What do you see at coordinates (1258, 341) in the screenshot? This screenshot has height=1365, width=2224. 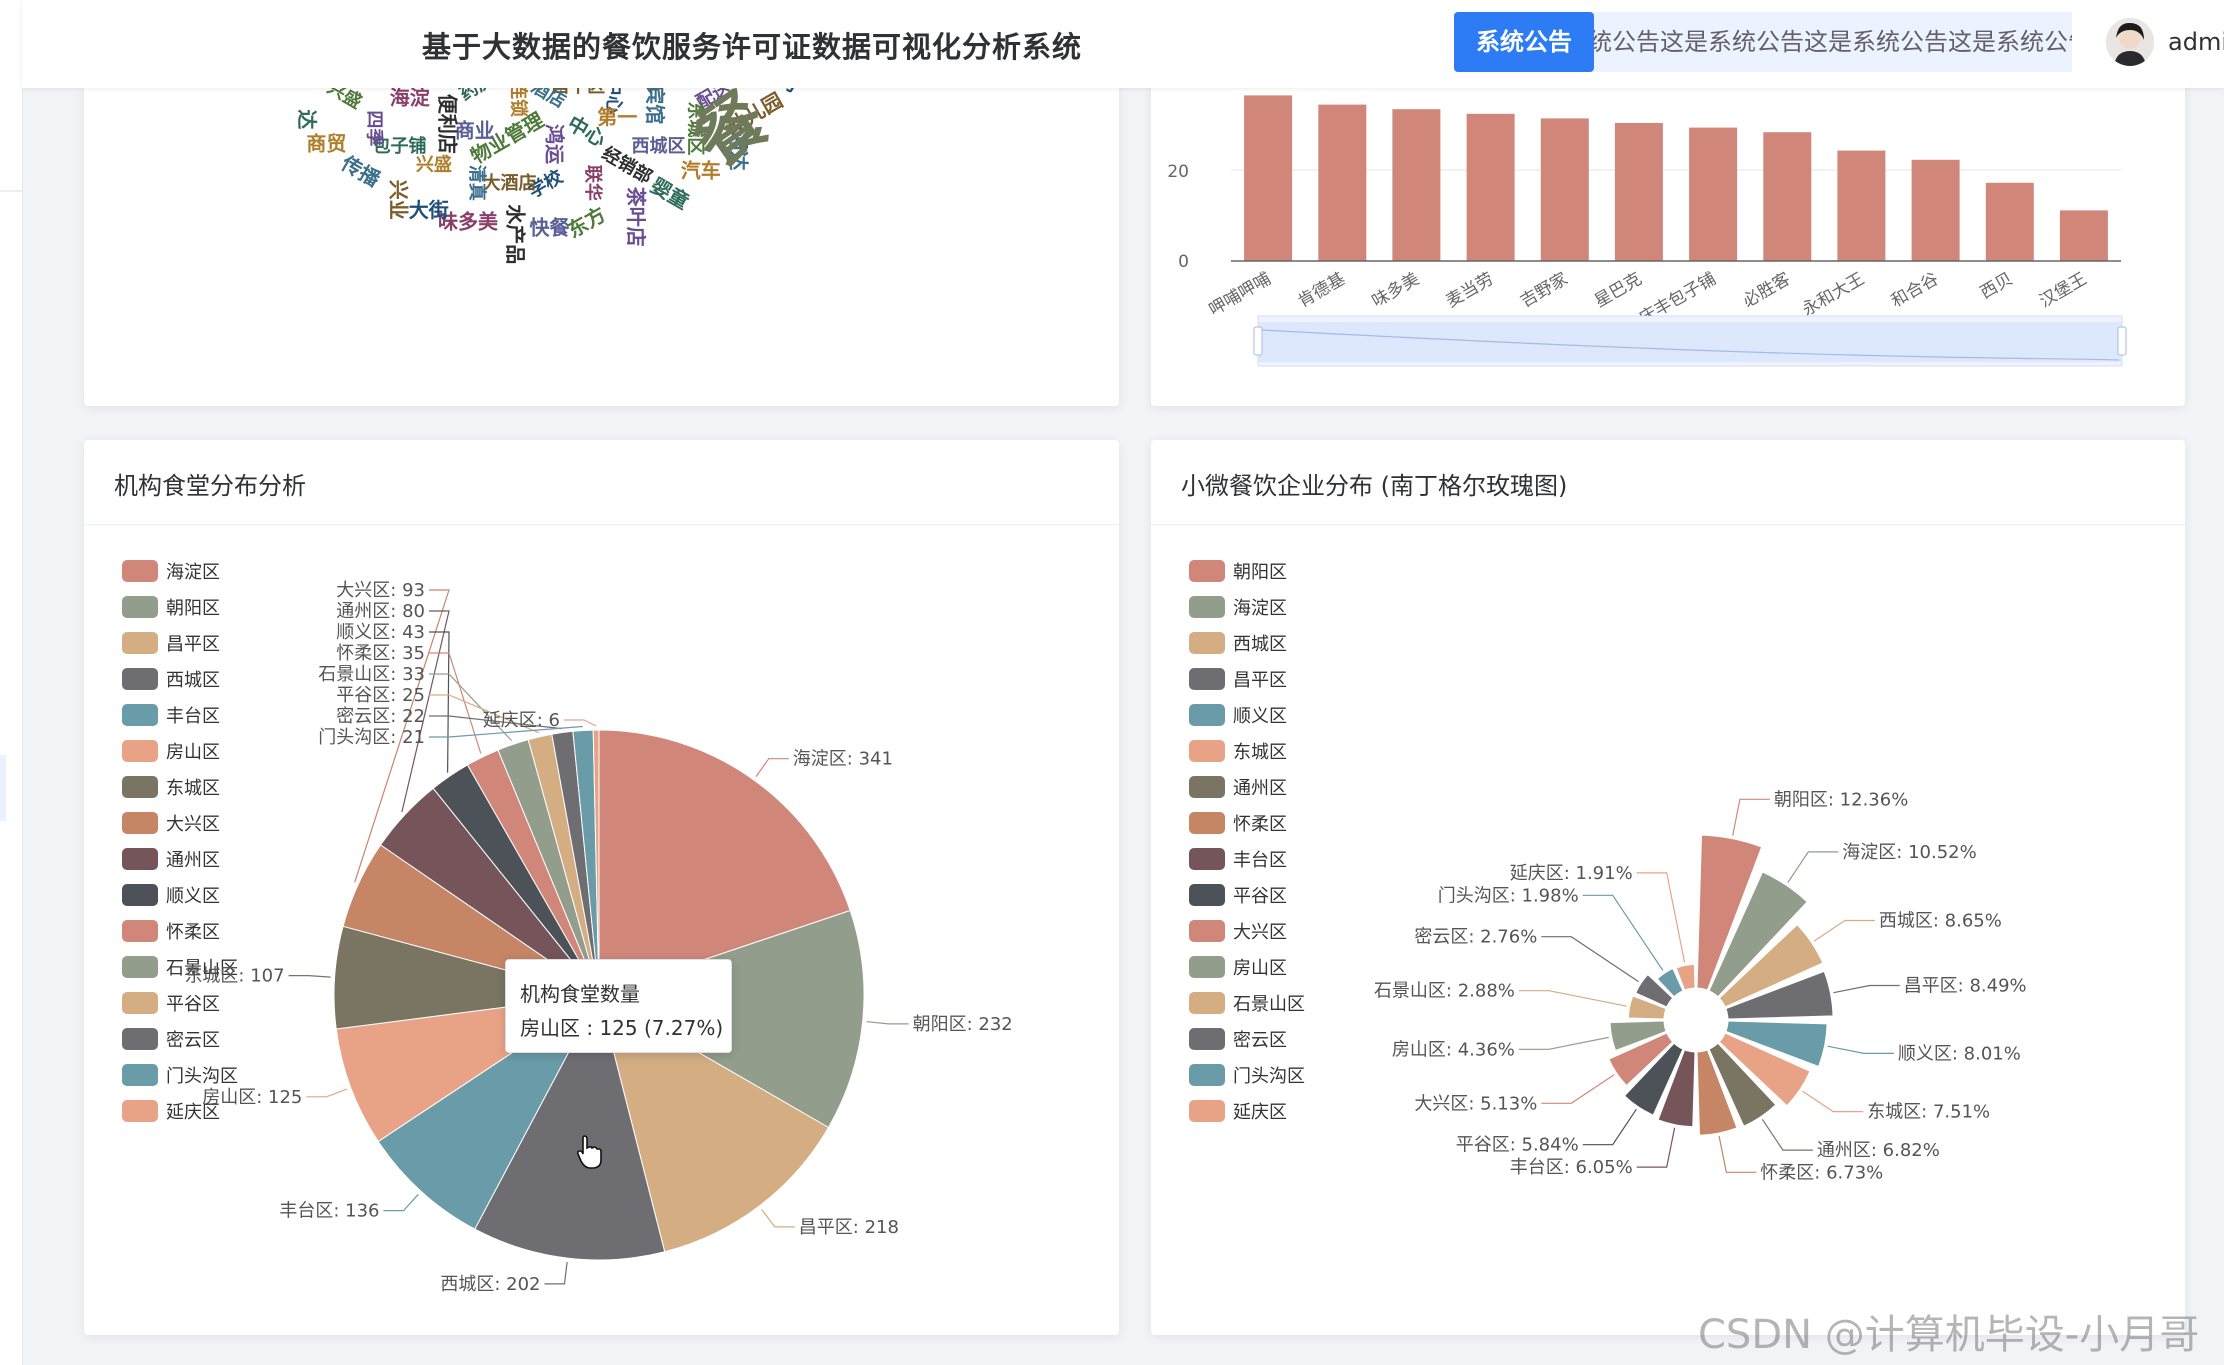 I see `zoom-handle-left` at bounding box center [1258, 341].